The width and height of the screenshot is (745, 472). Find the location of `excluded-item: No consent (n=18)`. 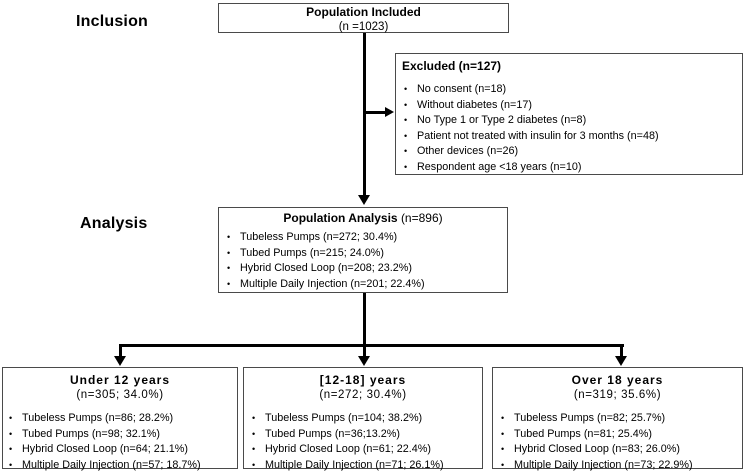

excluded-item: No consent (n=18) is located at coordinates (569, 90).